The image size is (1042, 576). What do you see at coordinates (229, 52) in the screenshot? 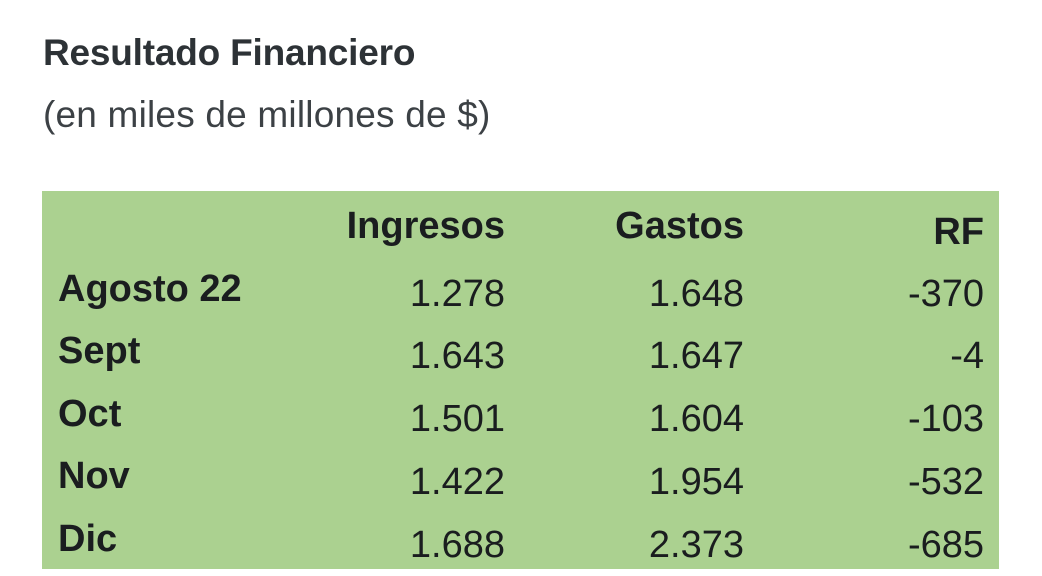
I see `chart-title: Resultado Financiero` at bounding box center [229, 52].